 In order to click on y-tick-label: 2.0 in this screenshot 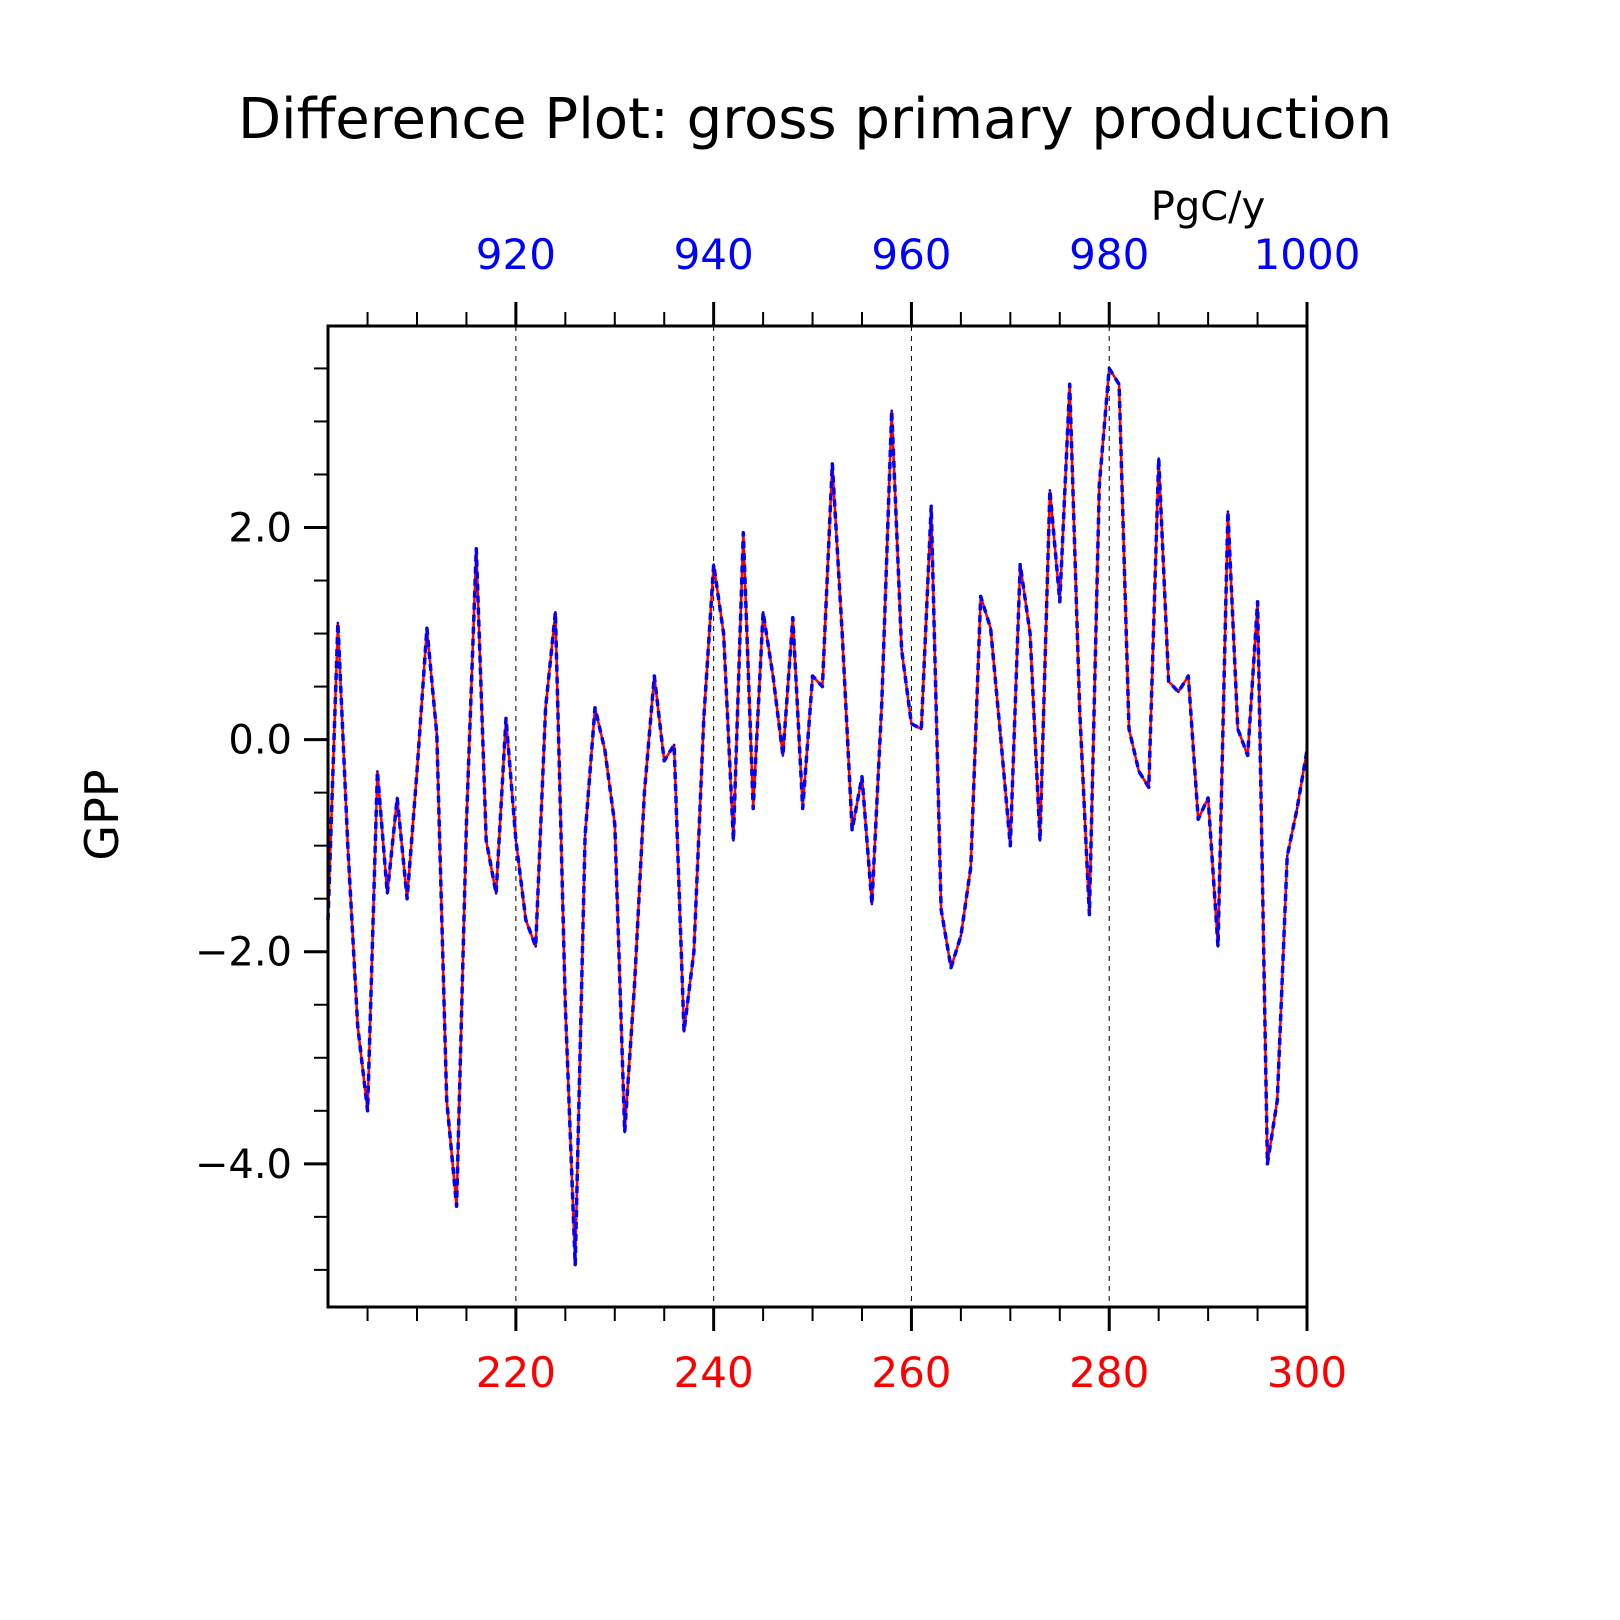, I will do `click(260, 529)`.